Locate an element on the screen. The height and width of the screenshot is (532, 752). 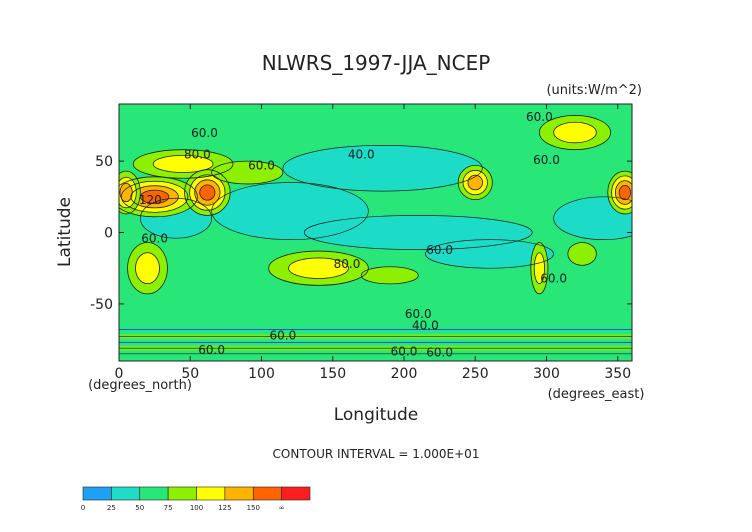
x-tick-label: 150 is located at coordinates (332, 374).